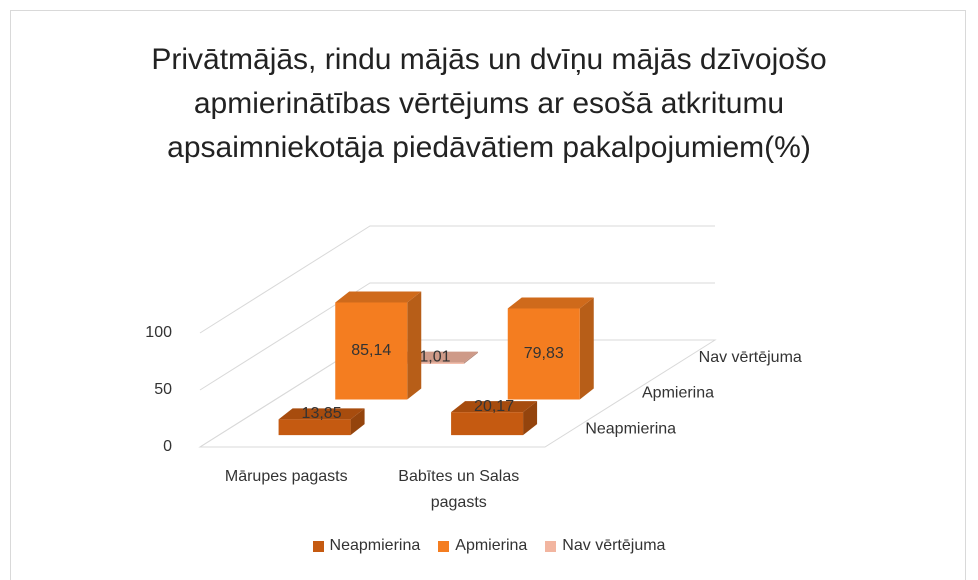 Image resolution: width=978 pixels, height=580 pixels. I want to click on depth-axis-label: Apmierina, so click(678, 393).